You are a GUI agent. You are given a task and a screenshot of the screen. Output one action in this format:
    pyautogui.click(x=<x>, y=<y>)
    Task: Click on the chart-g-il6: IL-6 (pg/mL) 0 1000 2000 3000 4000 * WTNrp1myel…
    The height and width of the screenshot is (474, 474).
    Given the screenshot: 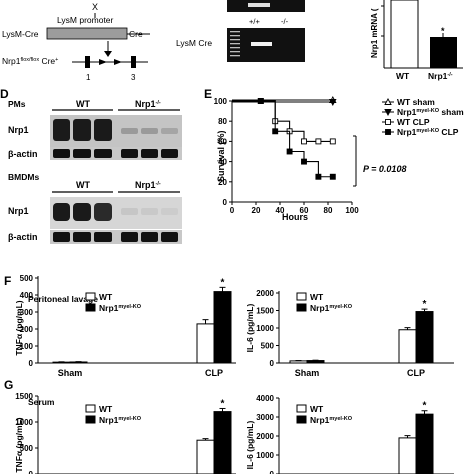 What is the action you would take?
    pyautogui.click(x=349, y=434)
    